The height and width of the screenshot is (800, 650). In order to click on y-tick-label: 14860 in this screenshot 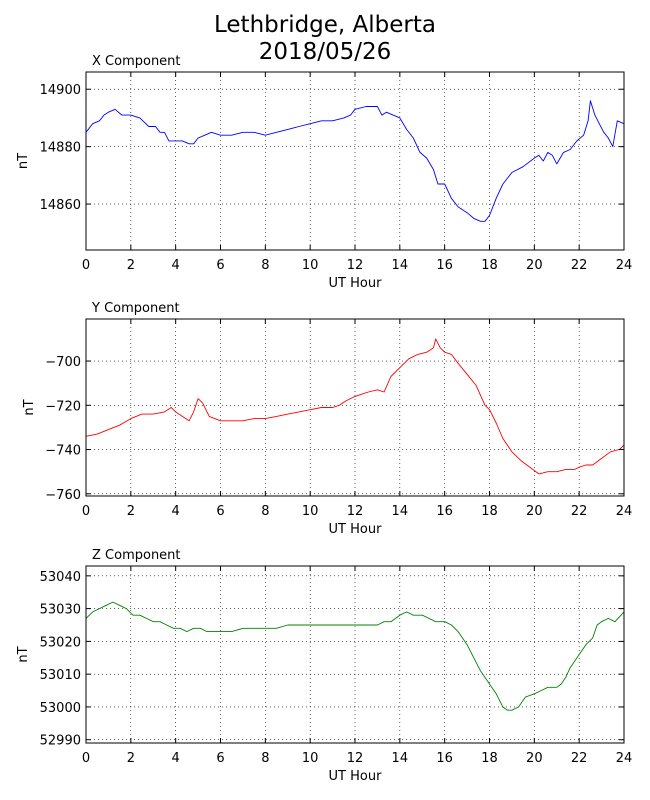, I will do `click(60, 205)`.